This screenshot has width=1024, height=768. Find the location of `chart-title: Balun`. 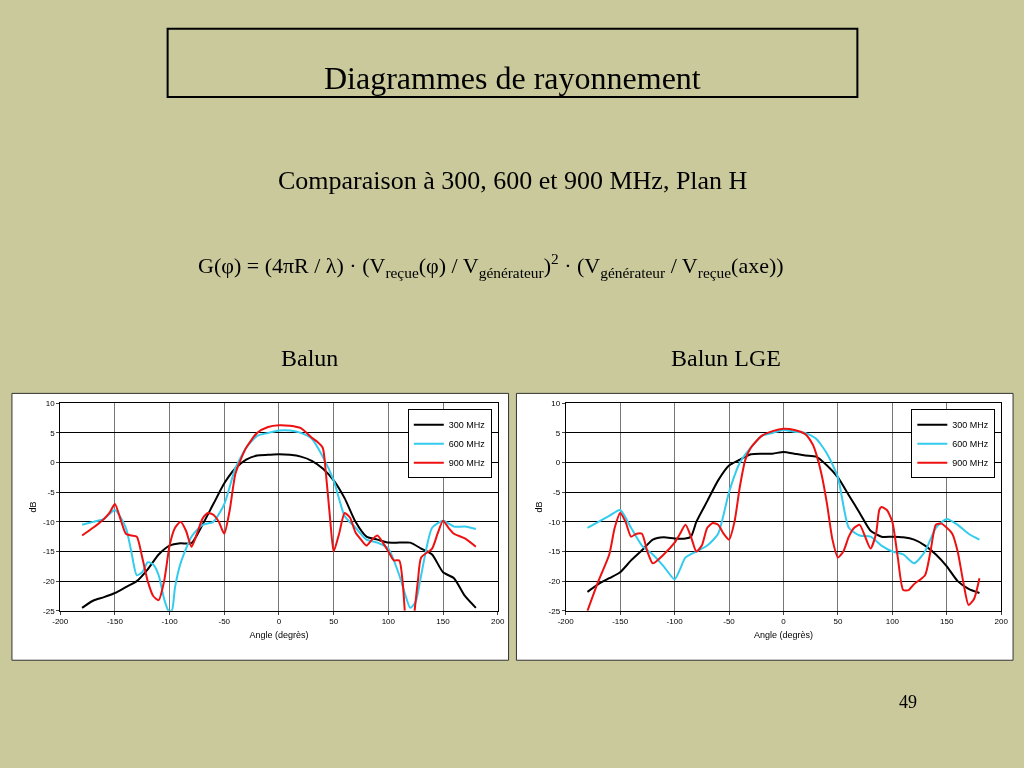

chart-title: Balun is located at coordinates (310, 358).